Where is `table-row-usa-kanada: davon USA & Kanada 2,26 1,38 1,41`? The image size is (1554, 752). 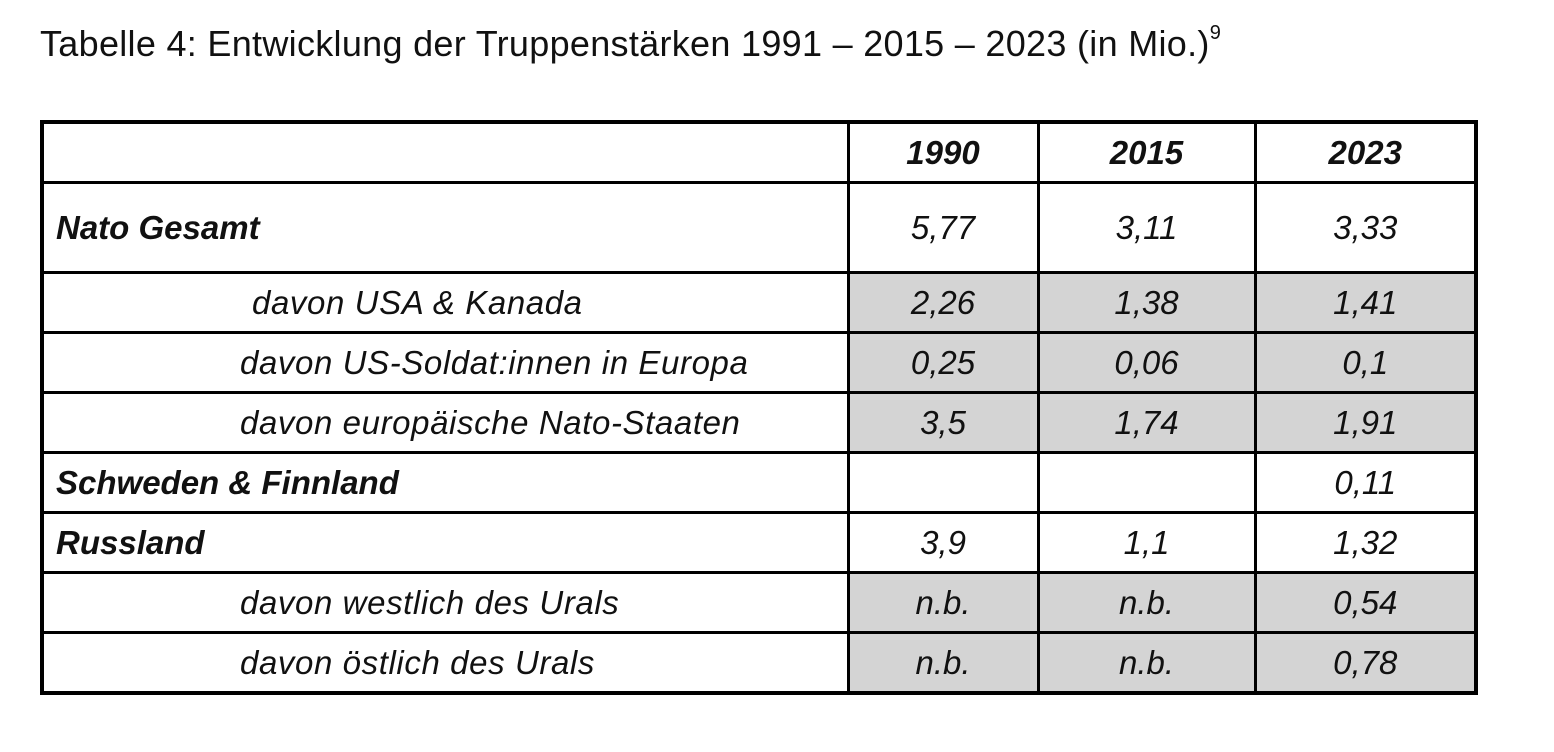 table-row-usa-kanada: davon USA & Kanada 2,26 1,38 1,41 is located at coordinates (759, 302).